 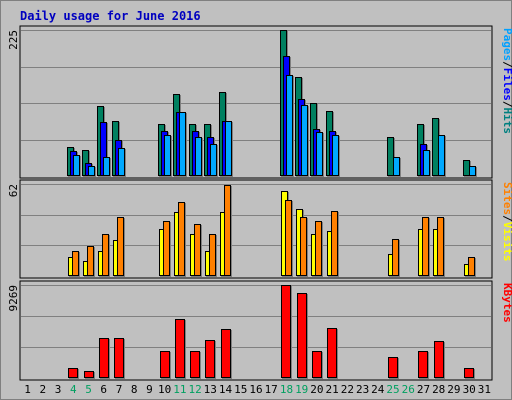 I want to click on series-legend: Pages/Files/Hits, so click(x=506, y=81).